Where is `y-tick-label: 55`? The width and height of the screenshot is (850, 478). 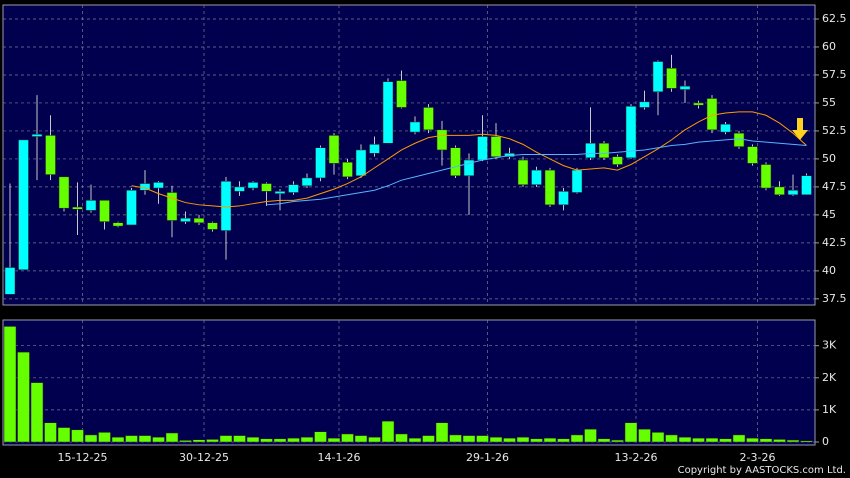 y-tick-label: 55 is located at coordinates (829, 102).